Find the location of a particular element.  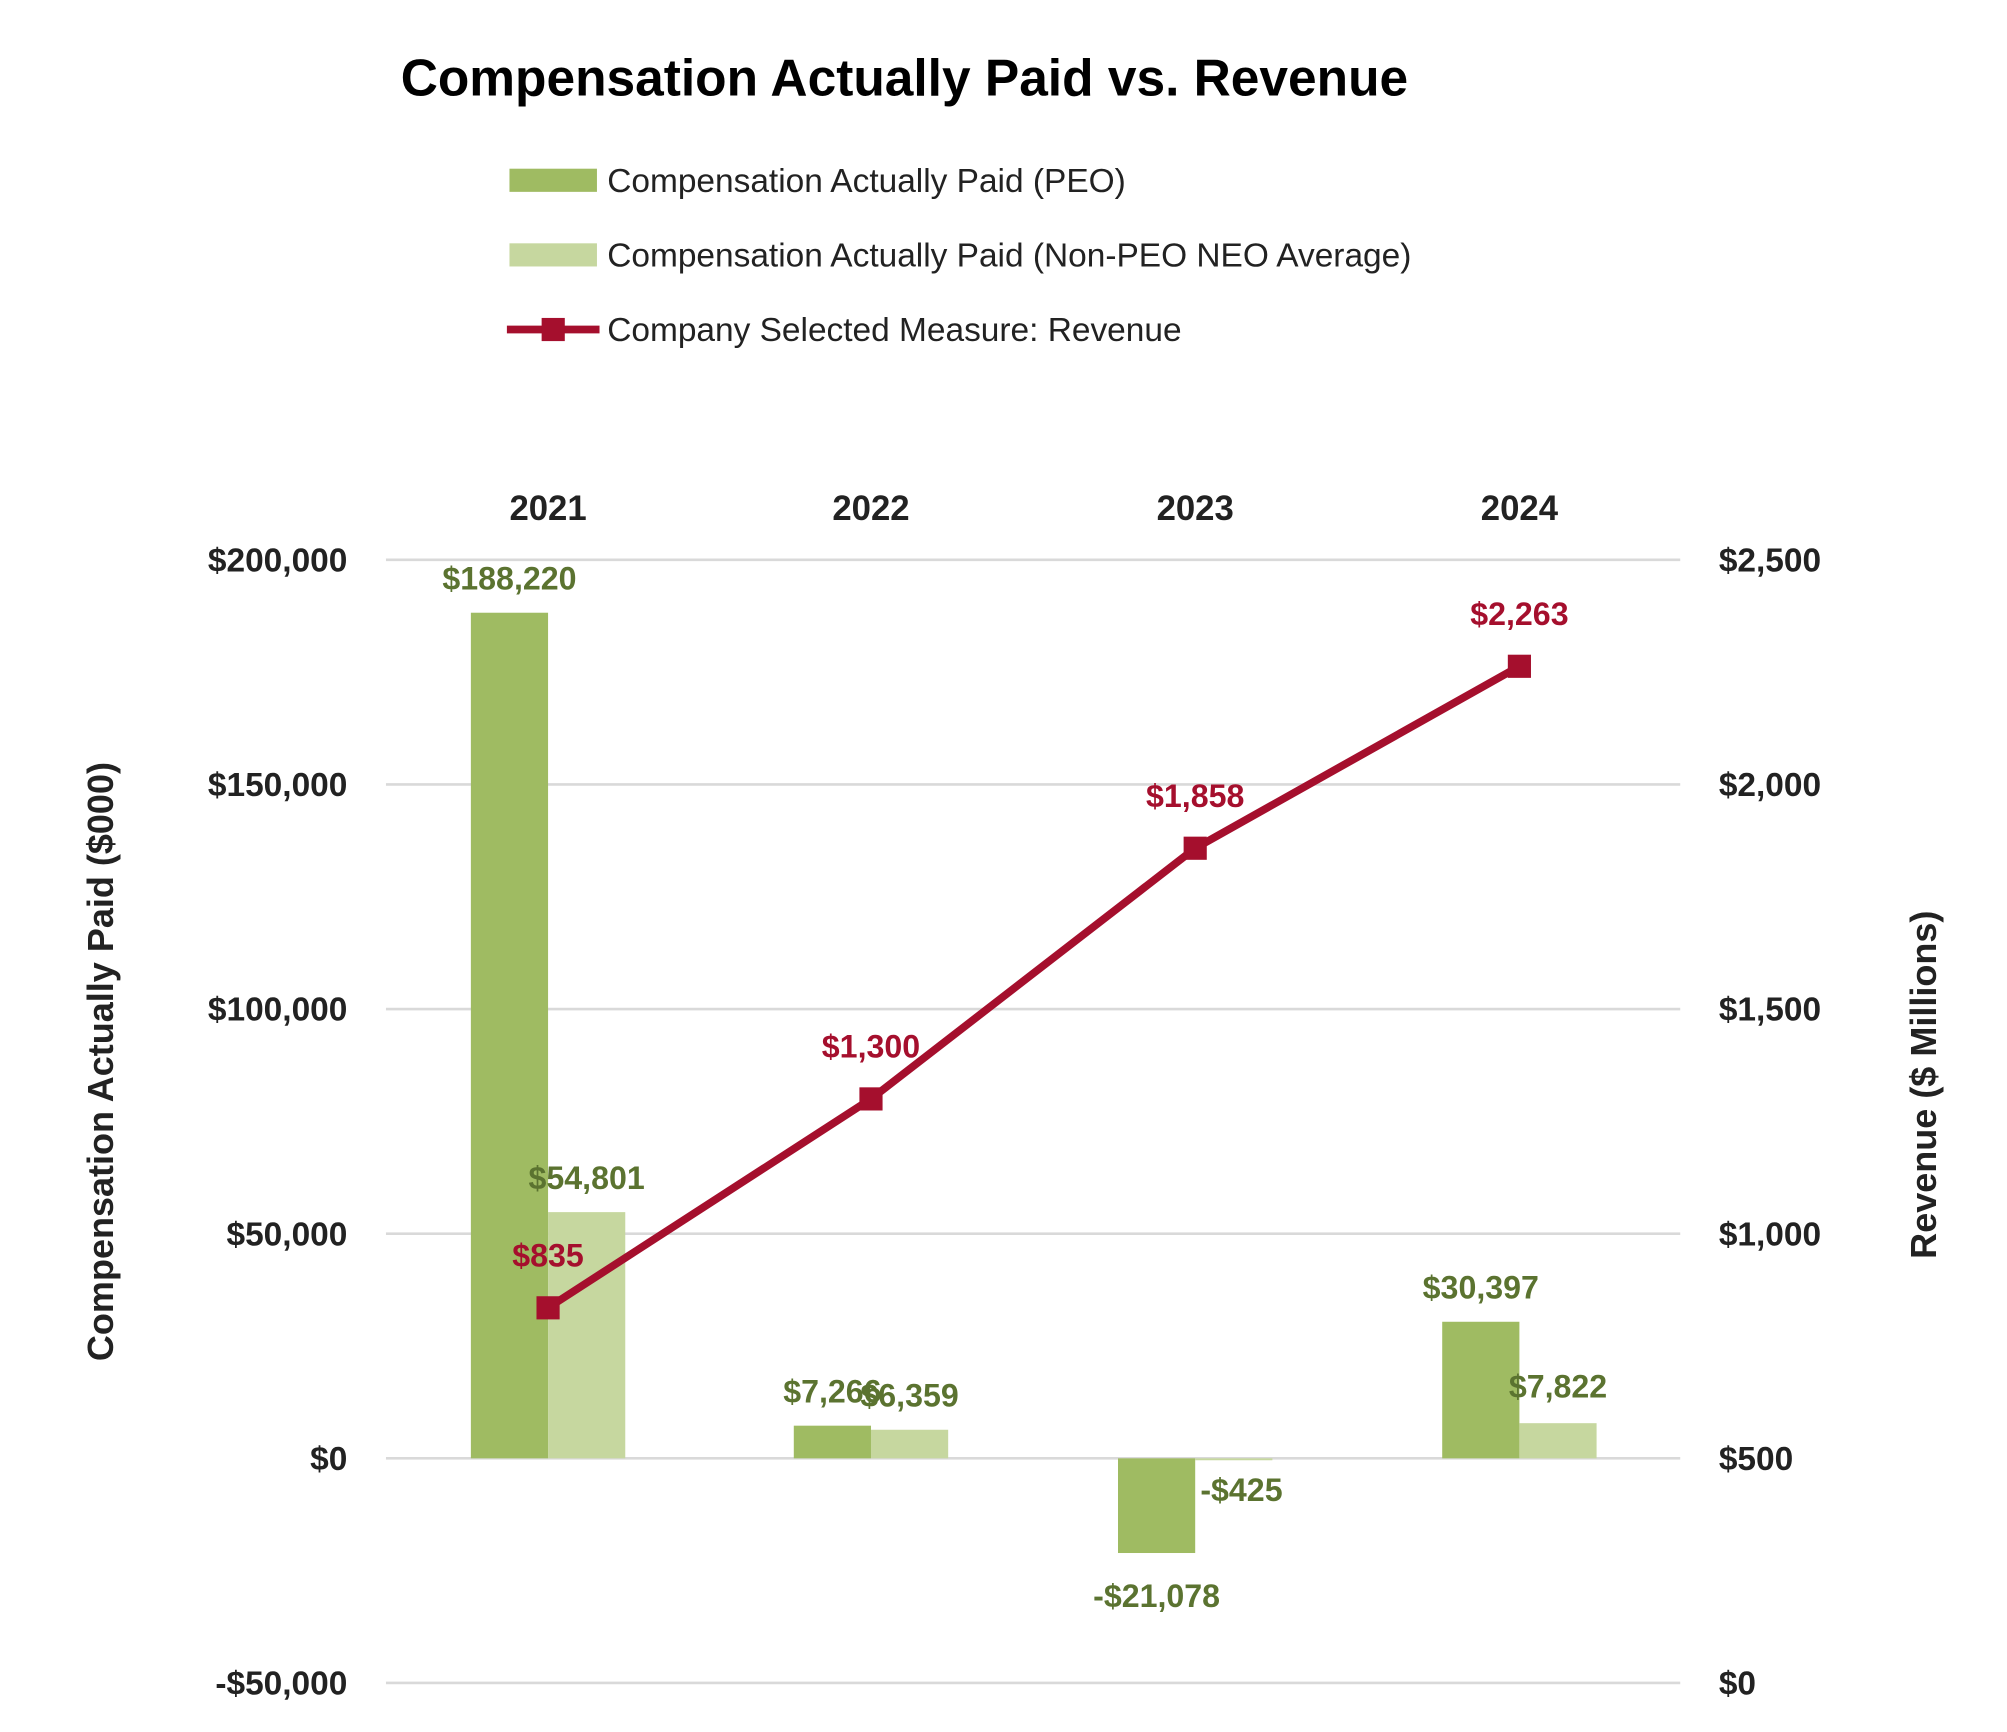

legend-marker is located at coordinates (553, 329).